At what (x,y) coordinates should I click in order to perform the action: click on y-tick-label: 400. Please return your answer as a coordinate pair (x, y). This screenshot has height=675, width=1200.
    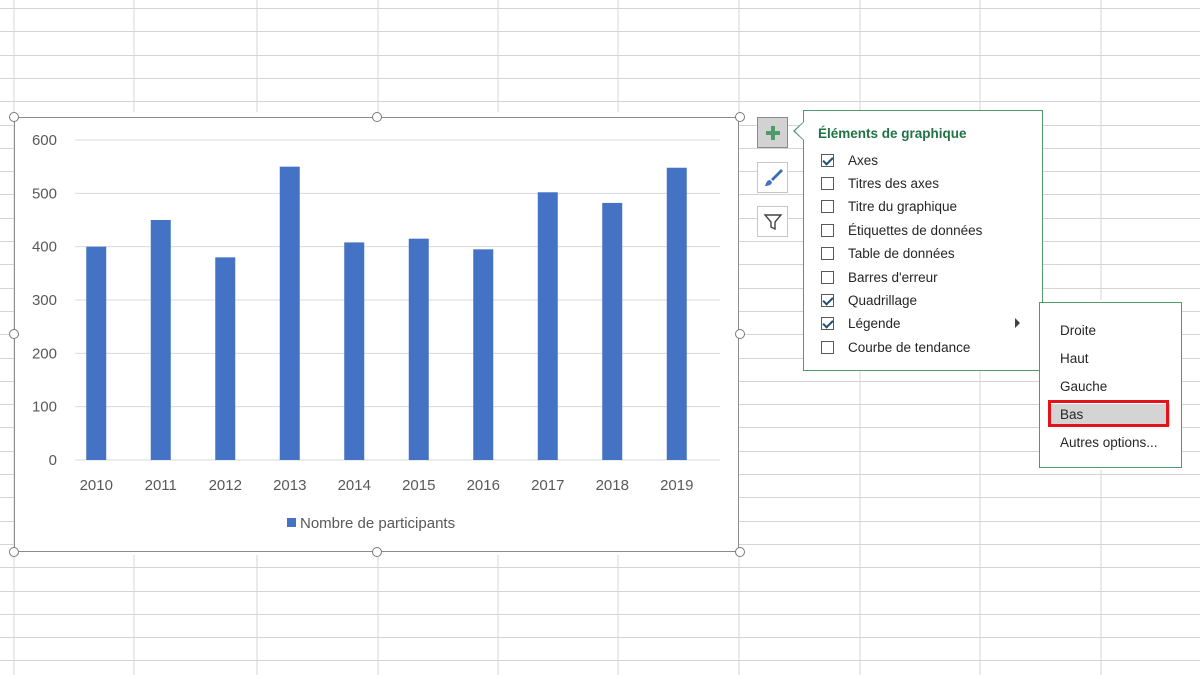
    Looking at the image, I should click on (44, 247).